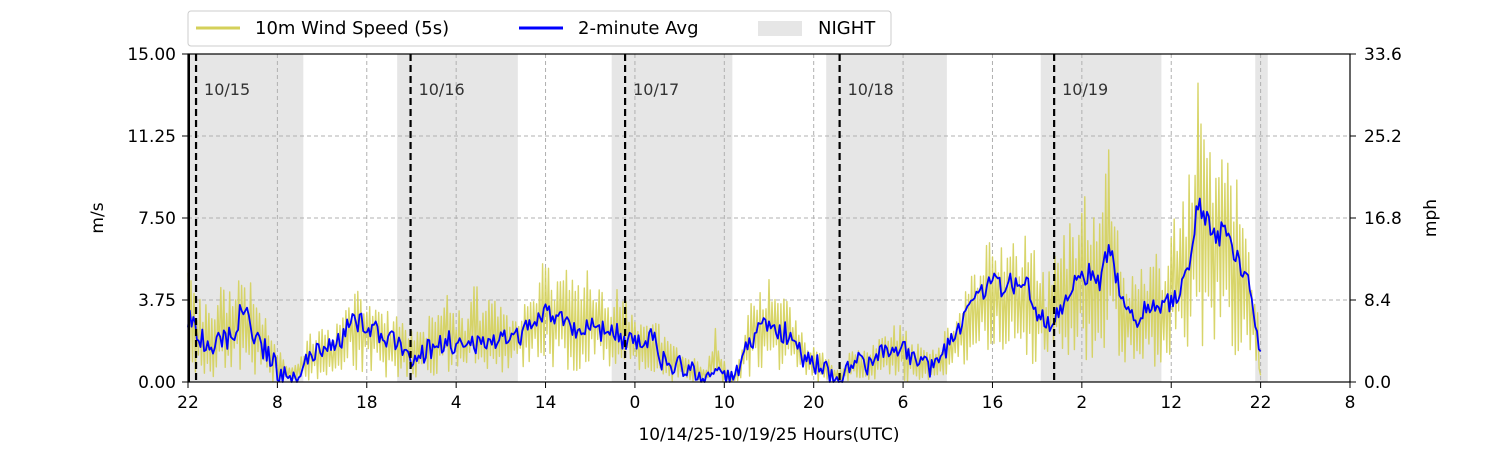  Describe the element at coordinates (539, 28) in the screenshot. I see `legend: 10m Wind Speed (5s) 2-minute Avg NIGHT` at that location.